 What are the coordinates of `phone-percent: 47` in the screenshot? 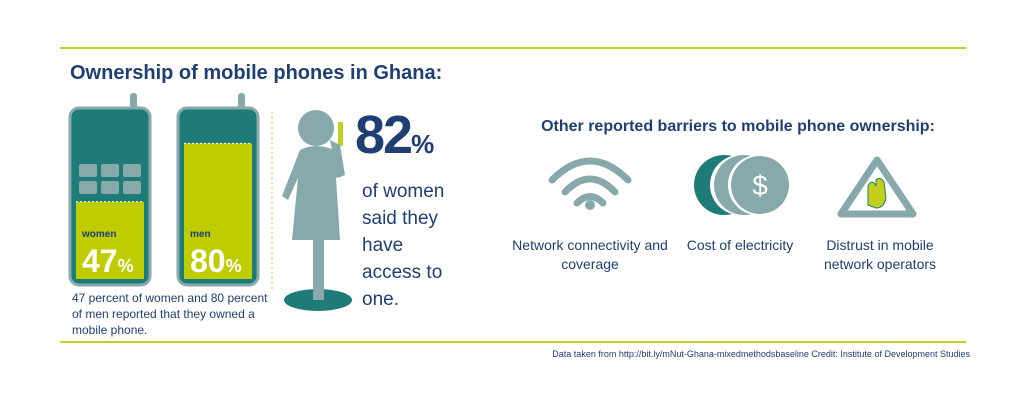 It's located at (100, 261).